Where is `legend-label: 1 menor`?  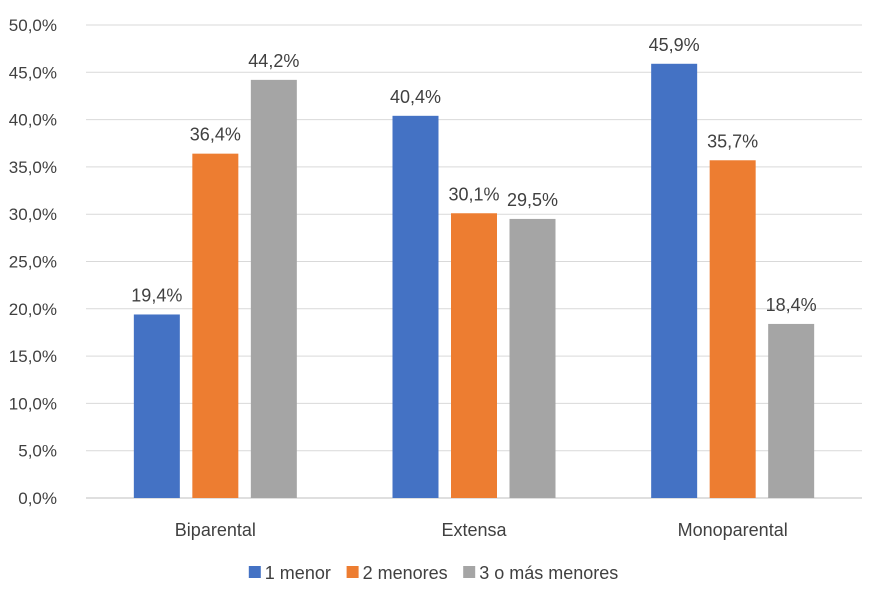
legend-label: 1 menor is located at coordinates (298, 573).